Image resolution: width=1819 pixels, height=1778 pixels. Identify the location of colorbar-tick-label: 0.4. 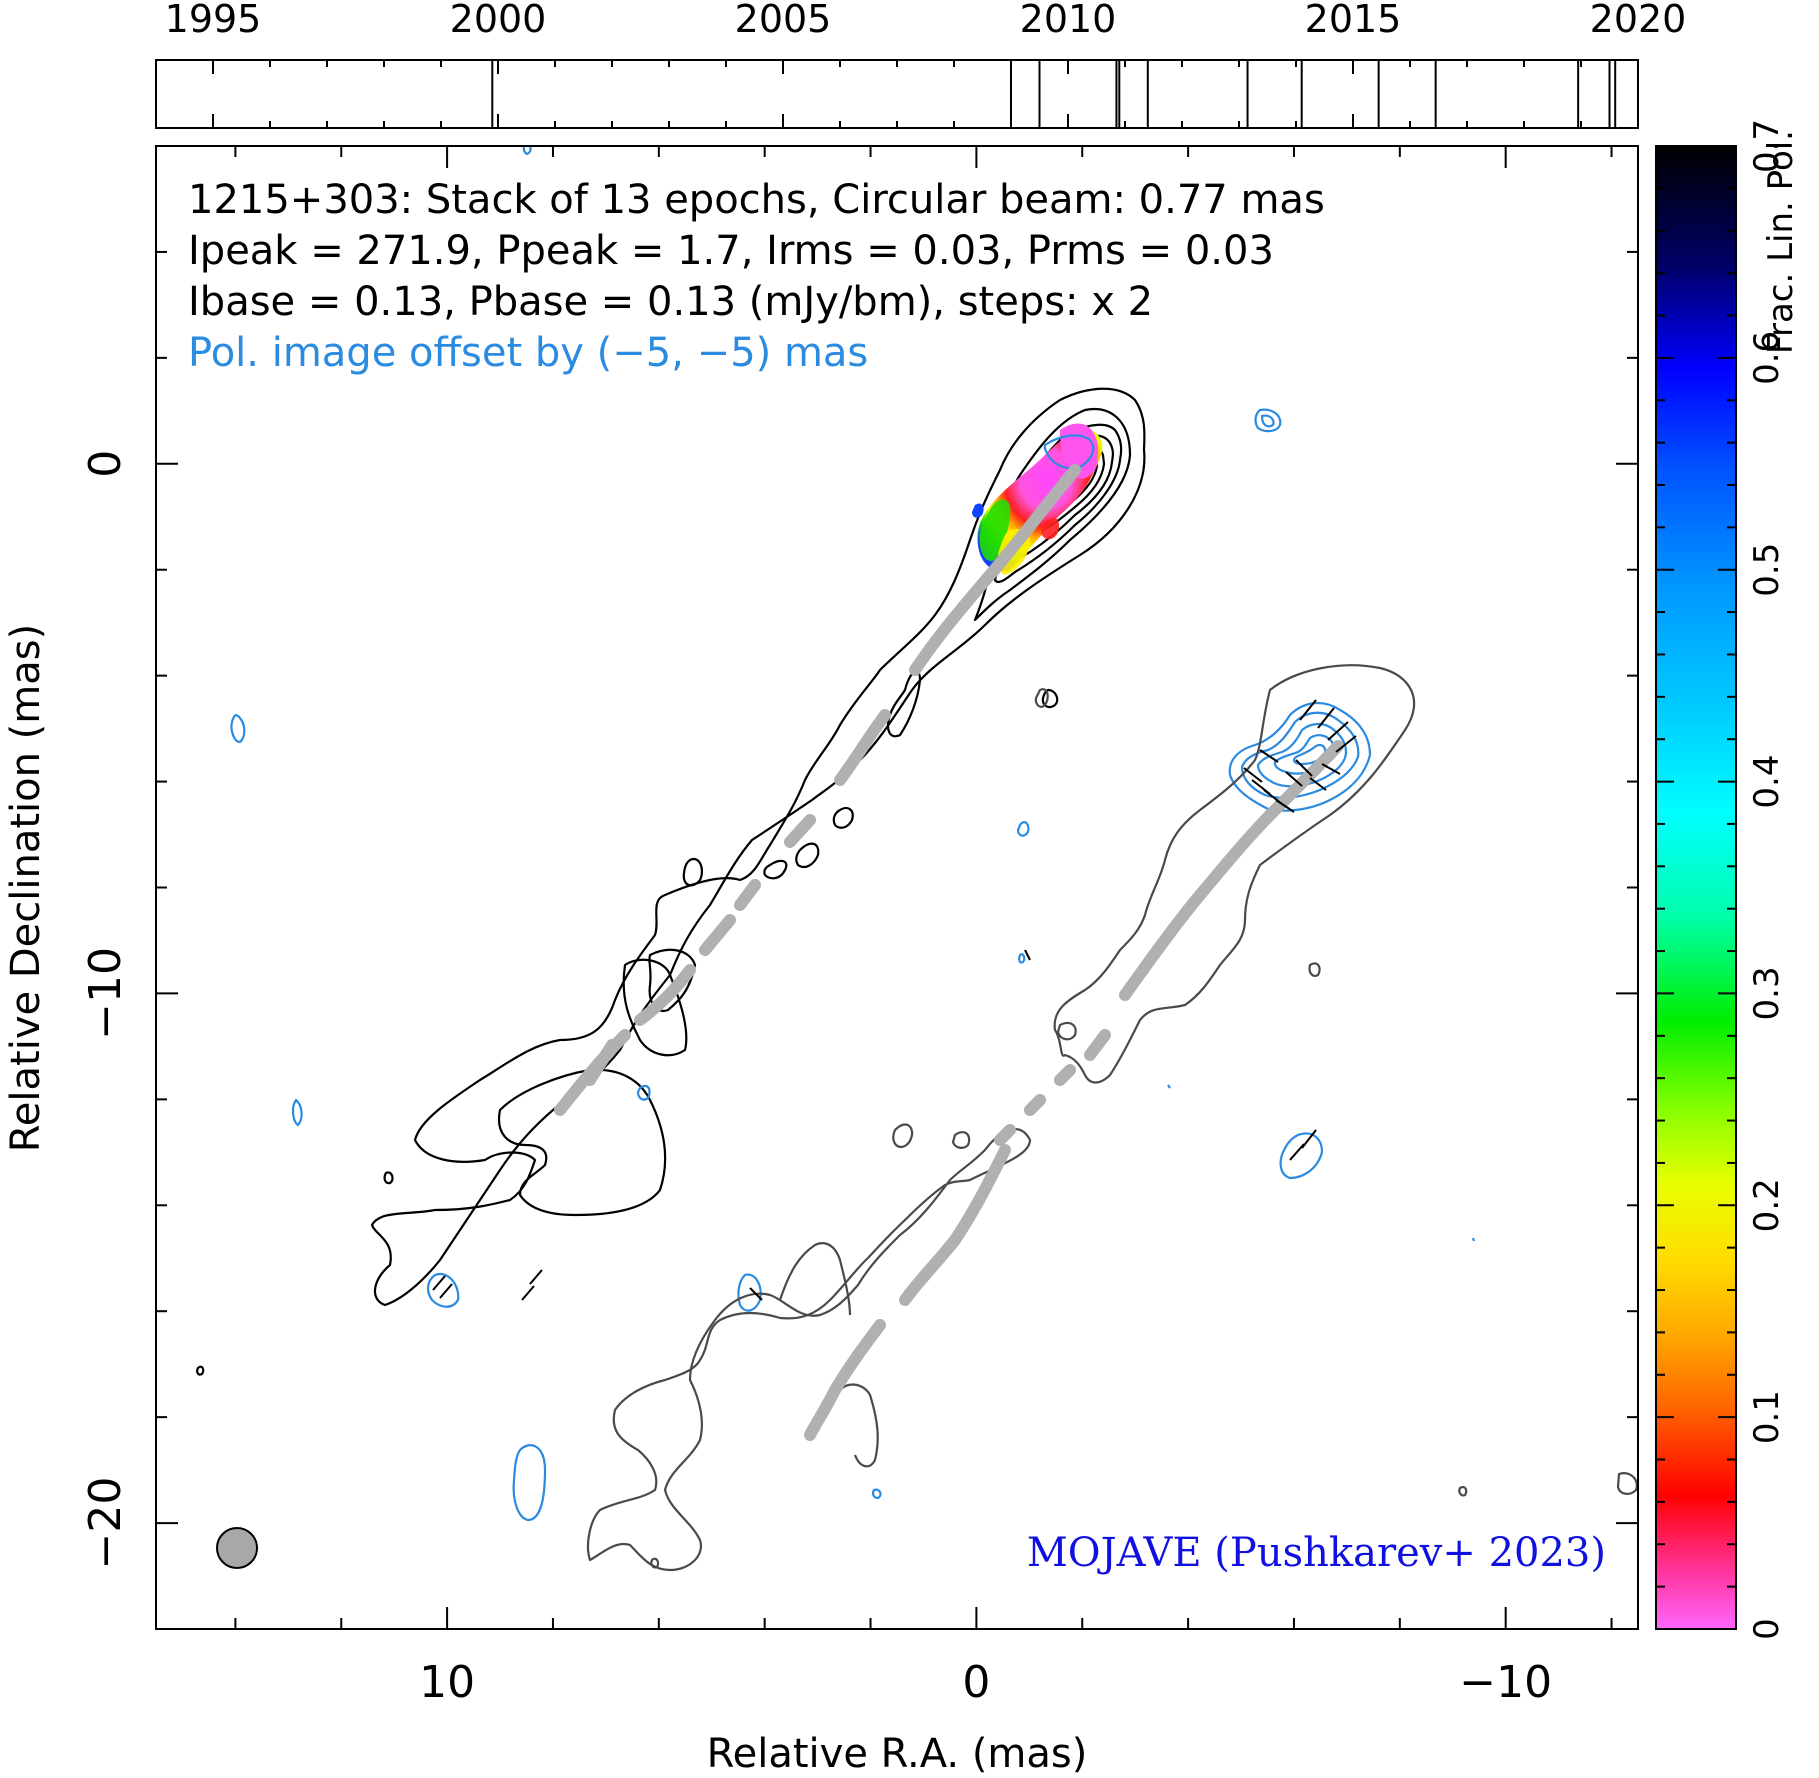
(1767, 782).